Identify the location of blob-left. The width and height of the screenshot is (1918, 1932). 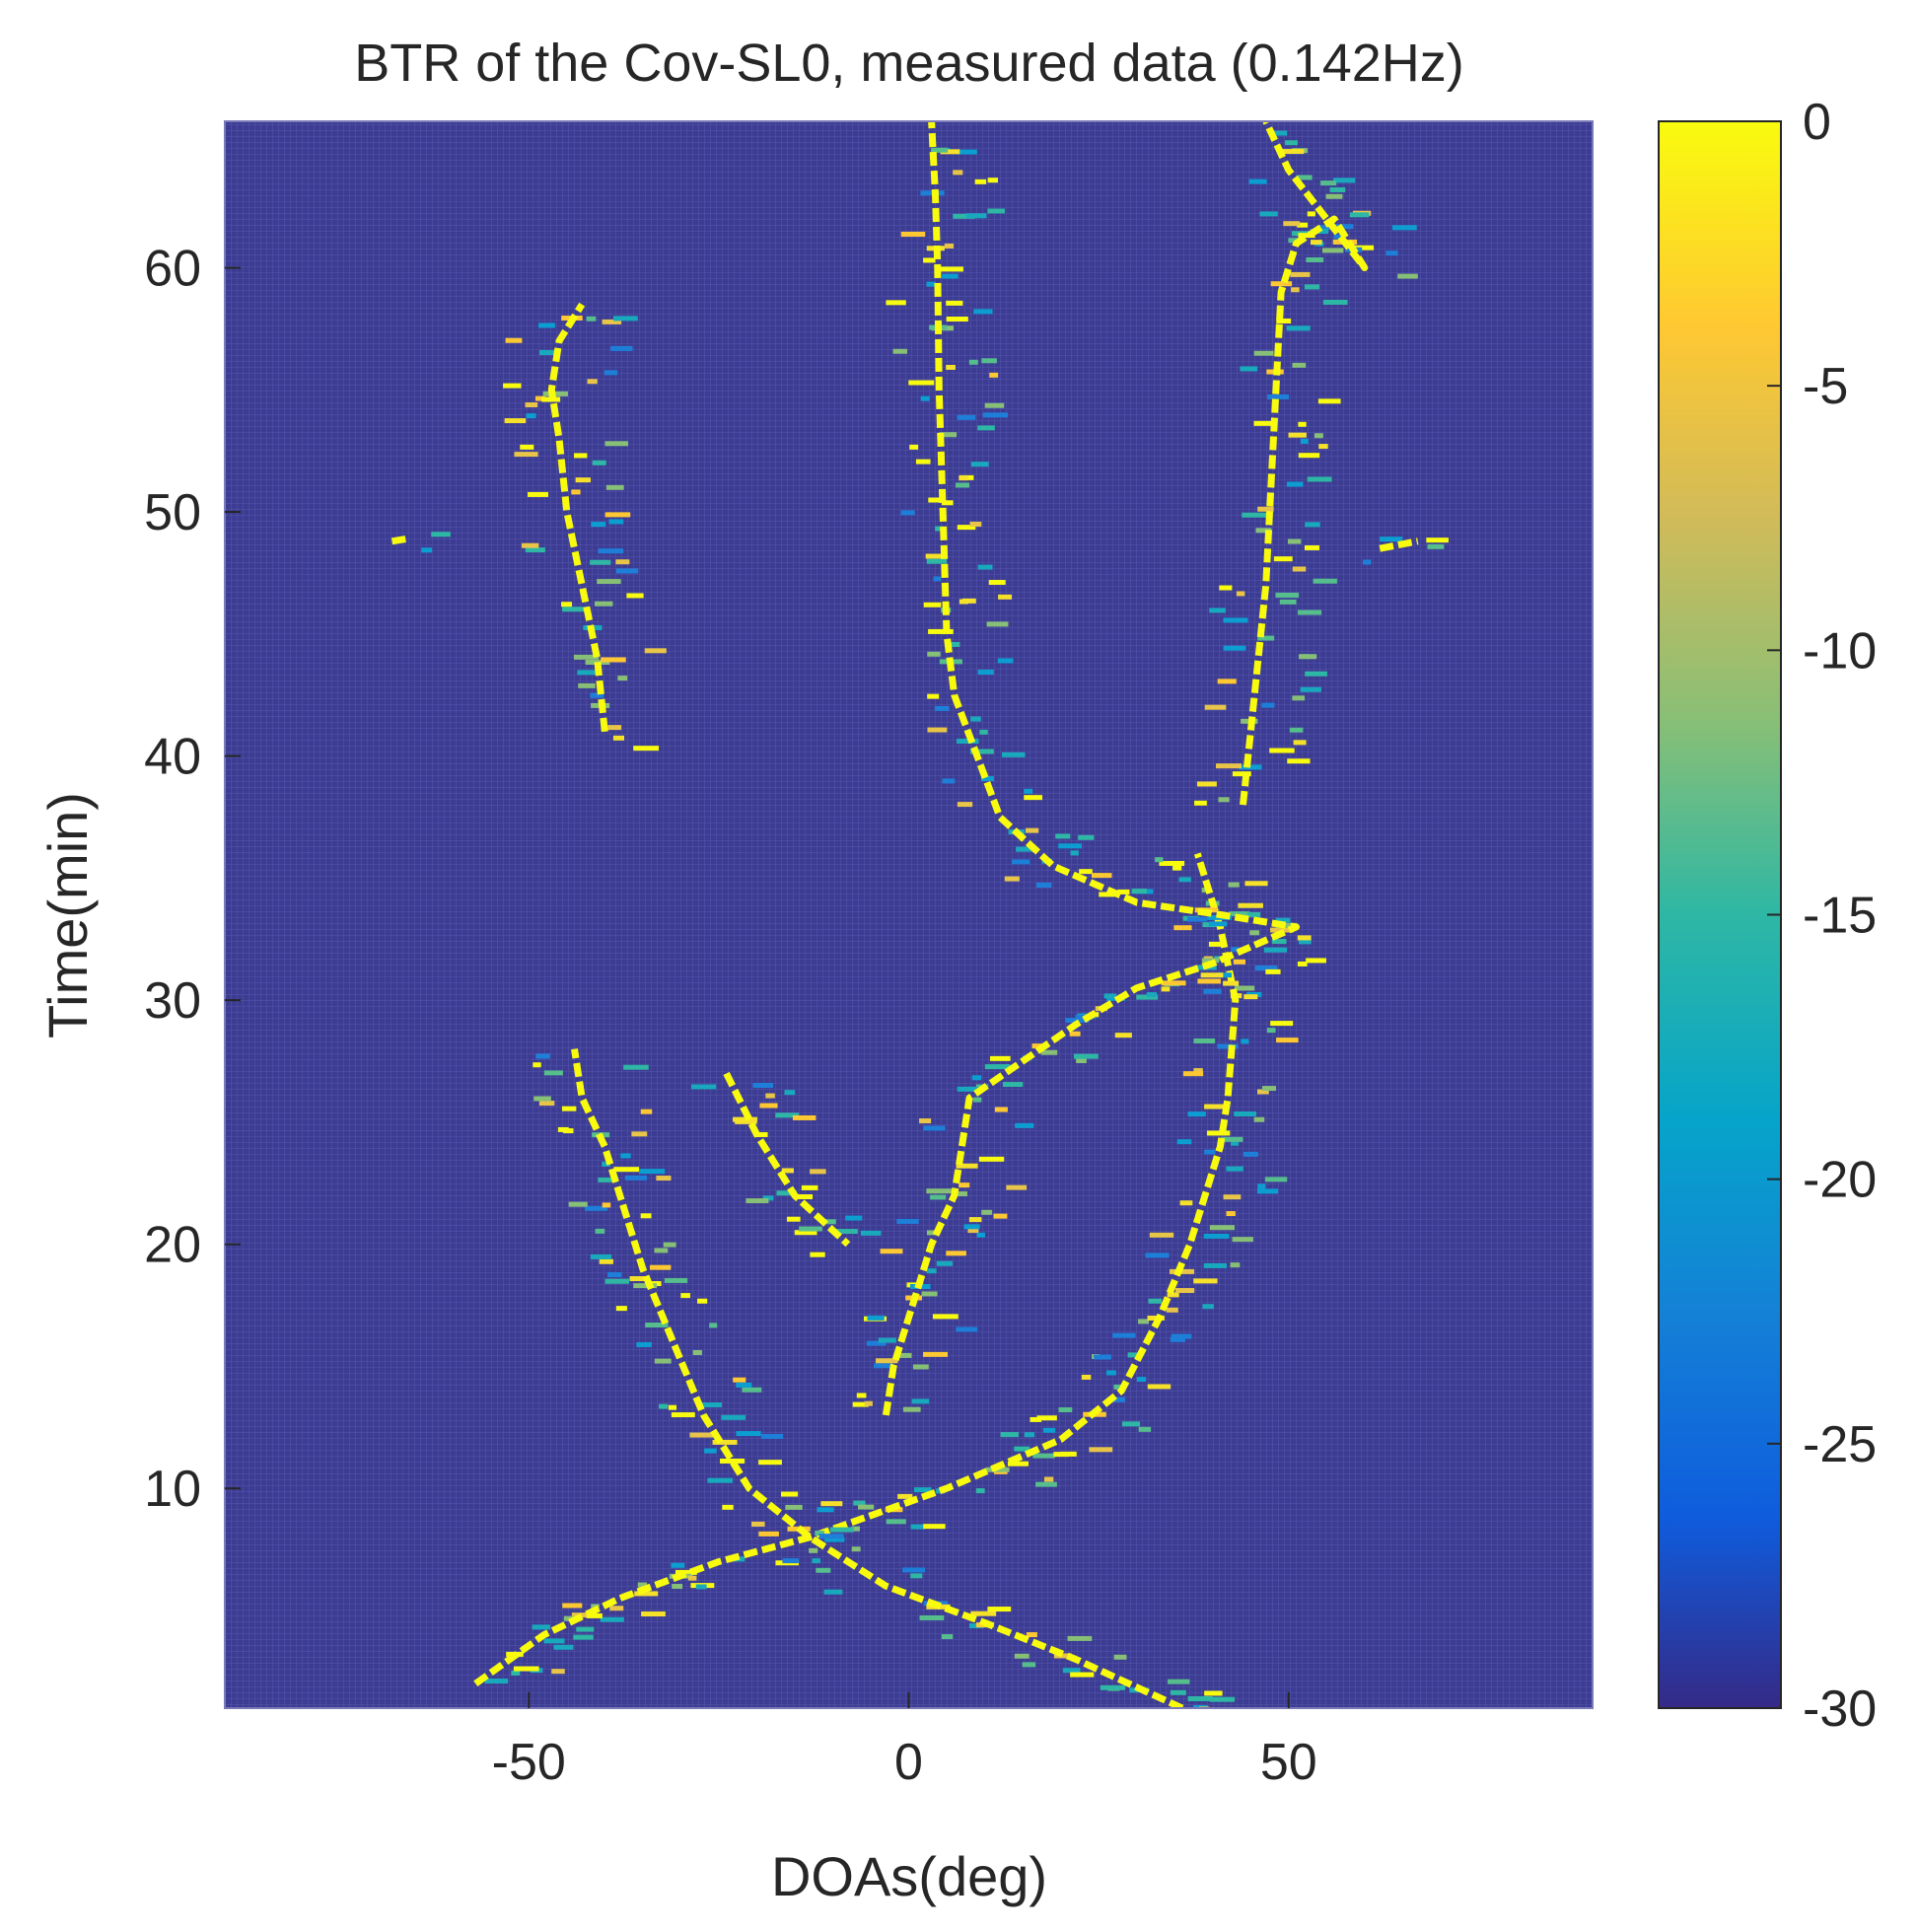
(399, 540).